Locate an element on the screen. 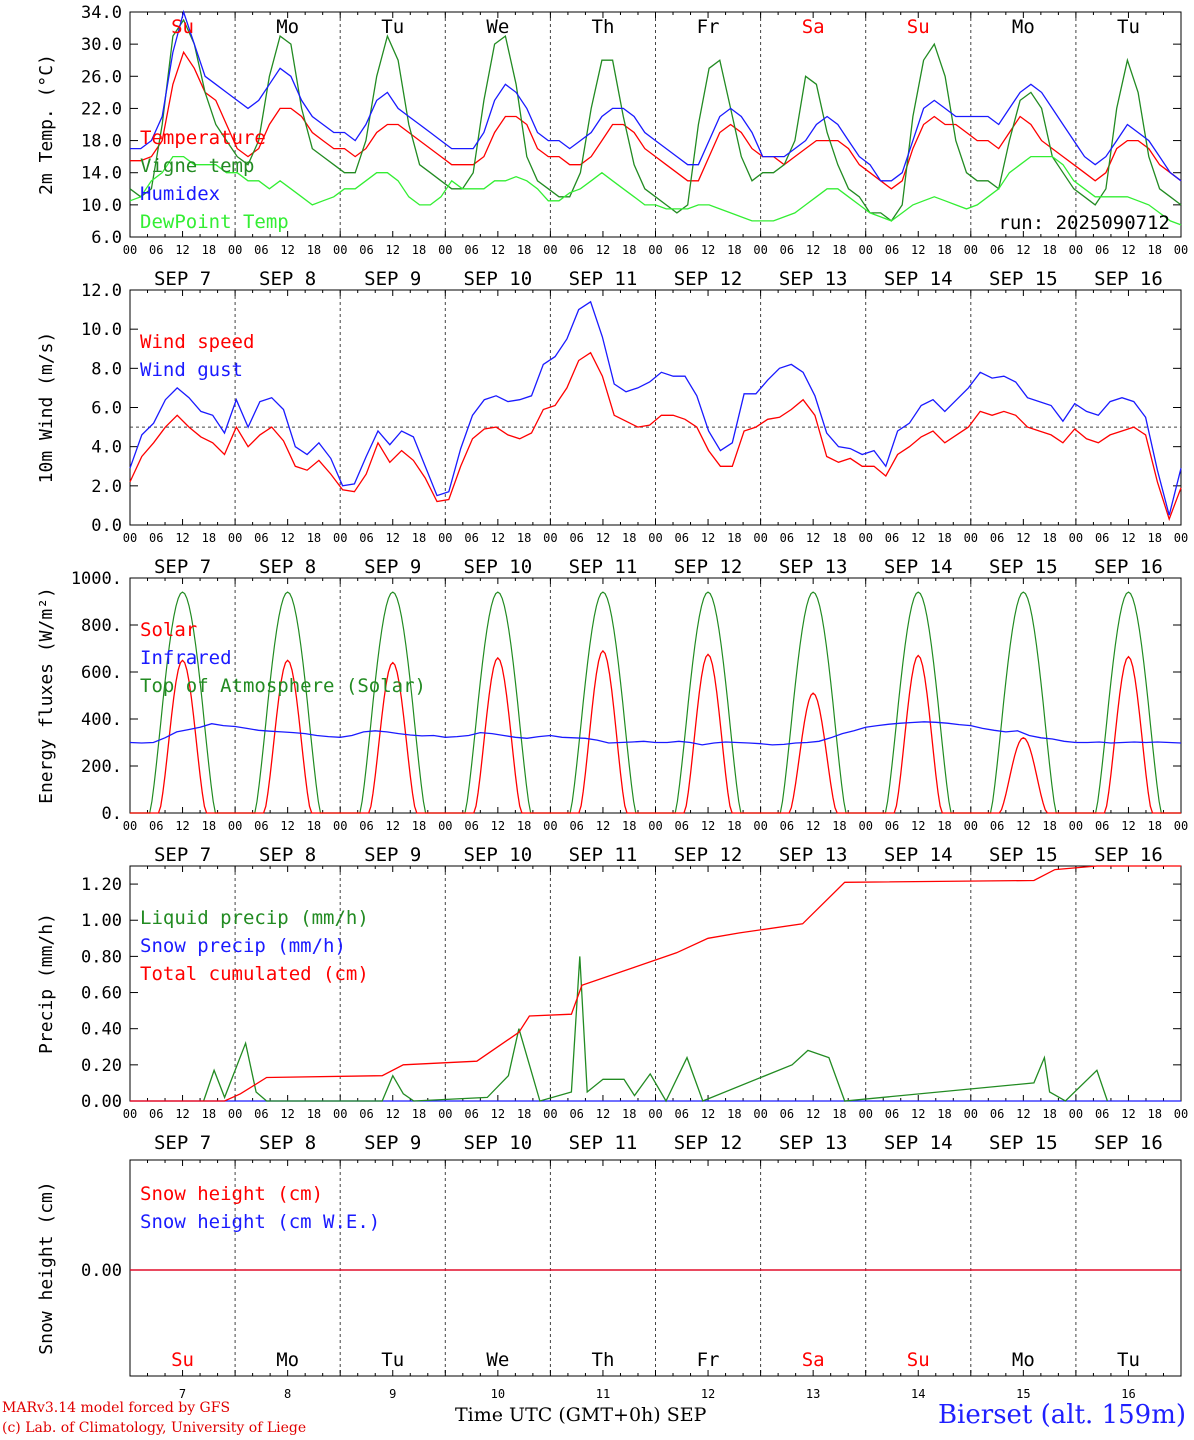  temp-legend-3: DewPoint Temp is located at coordinates (214, 222).